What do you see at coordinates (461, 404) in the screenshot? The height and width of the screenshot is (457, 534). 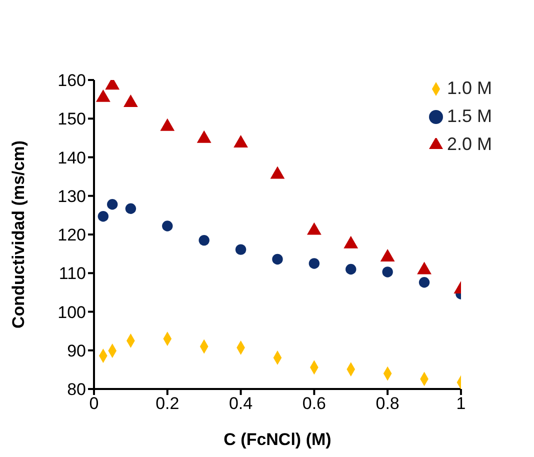 I see `x-tick-label: 1` at bounding box center [461, 404].